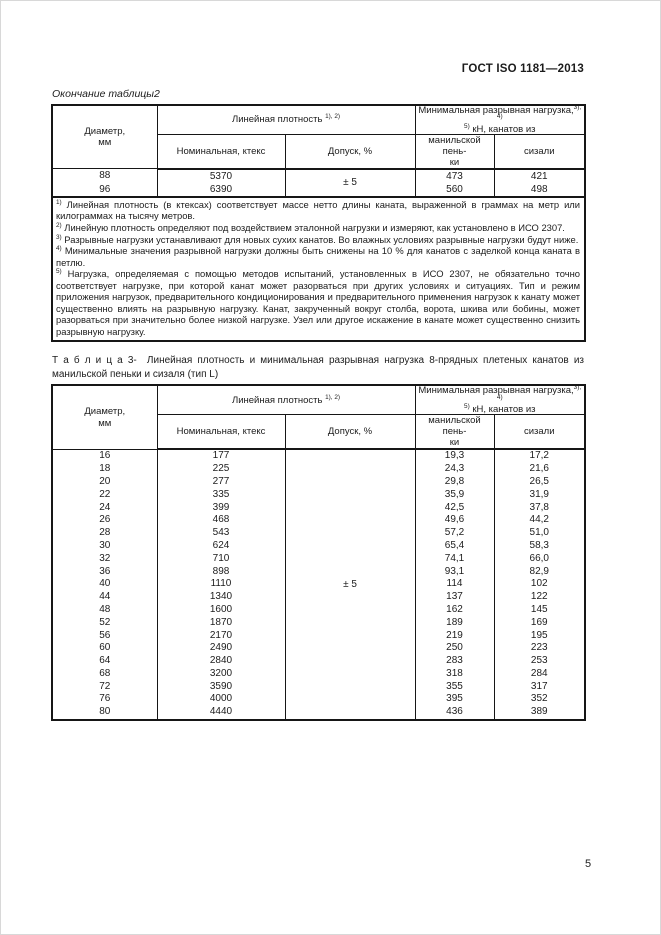 The width and height of the screenshot is (661, 935). What do you see at coordinates (318, 572) in the screenshot?
I see `table-row: 36 898 93,1 82,9` at bounding box center [318, 572].